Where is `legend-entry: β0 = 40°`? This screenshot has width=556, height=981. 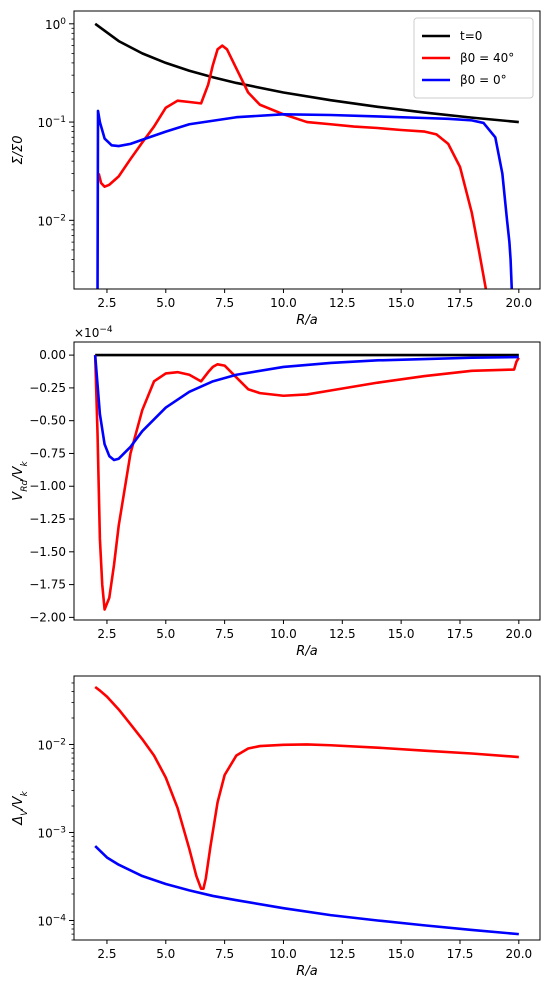 legend-entry: β0 = 40° is located at coordinates (487, 58).